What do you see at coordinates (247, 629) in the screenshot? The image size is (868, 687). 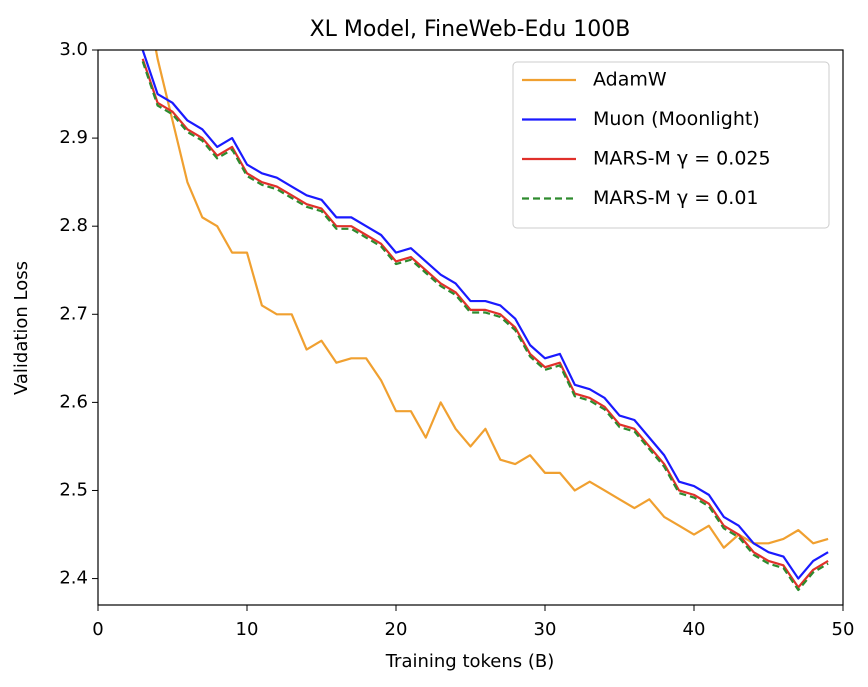 I see `x-tick-label: 10` at bounding box center [247, 629].